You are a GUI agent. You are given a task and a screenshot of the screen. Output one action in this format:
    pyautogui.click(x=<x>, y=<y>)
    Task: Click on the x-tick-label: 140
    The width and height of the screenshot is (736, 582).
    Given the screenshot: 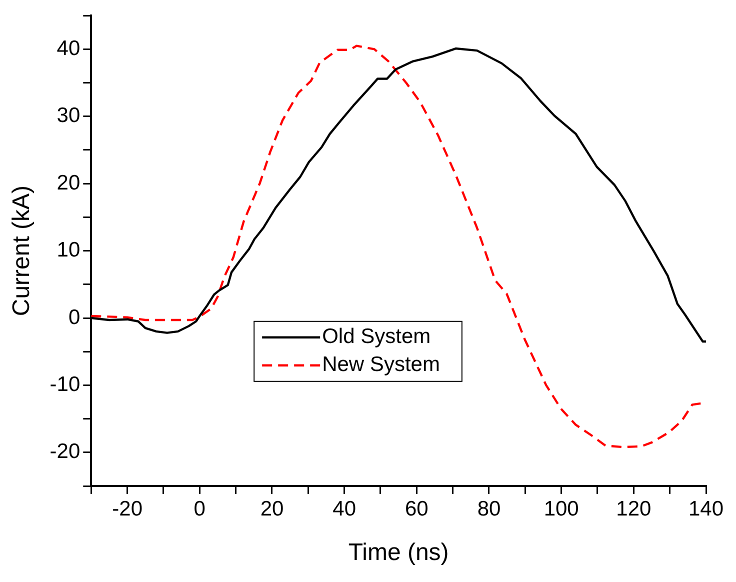 What is the action you would take?
    pyautogui.click(x=706, y=508)
    